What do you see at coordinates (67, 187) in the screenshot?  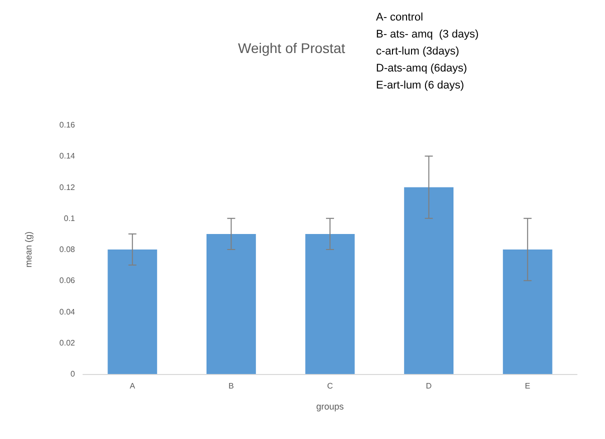 I see `y-tick-label: 0.12` at bounding box center [67, 187].